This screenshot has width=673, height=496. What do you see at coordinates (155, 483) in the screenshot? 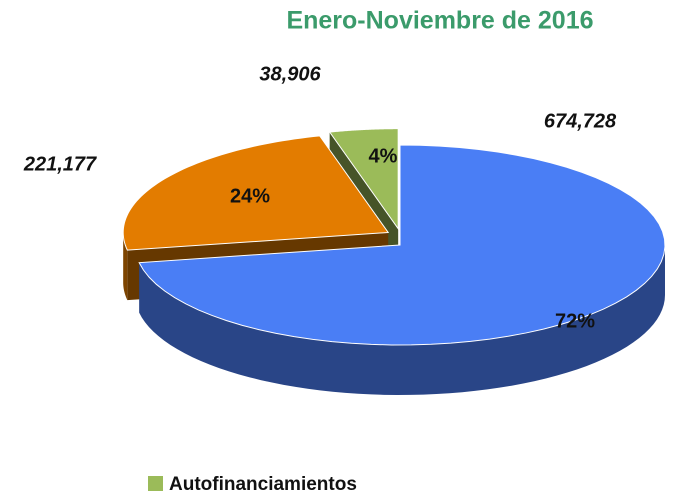
I see `legend-swatch` at bounding box center [155, 483].